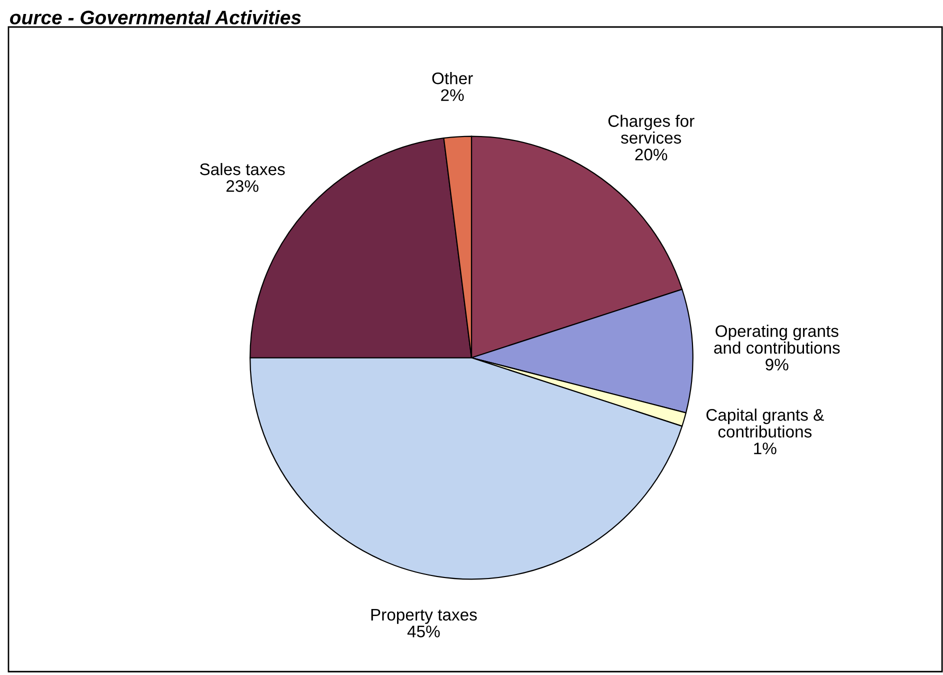 The height and width of the screenshot is (675, 943). Describe the element at coordinates (777, 339) in the screenshot. I see `slice-label: Operating grants and contributions` at that location.